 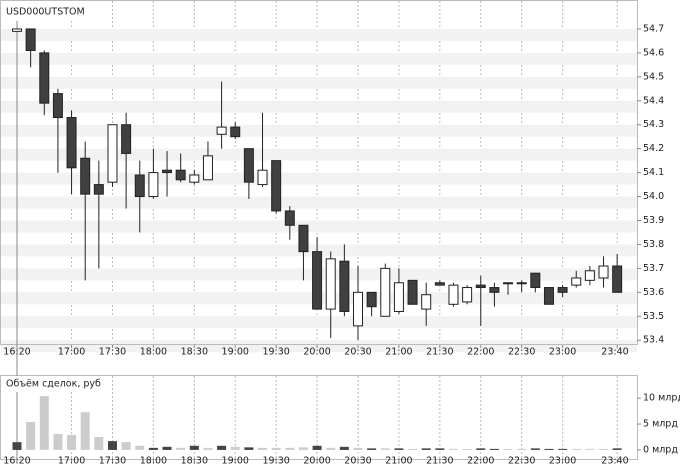 What do you see at coordinates (275, 352) in the screenshot?
I see `x-tick-label: 19:30` at bounding box center [275, 352].